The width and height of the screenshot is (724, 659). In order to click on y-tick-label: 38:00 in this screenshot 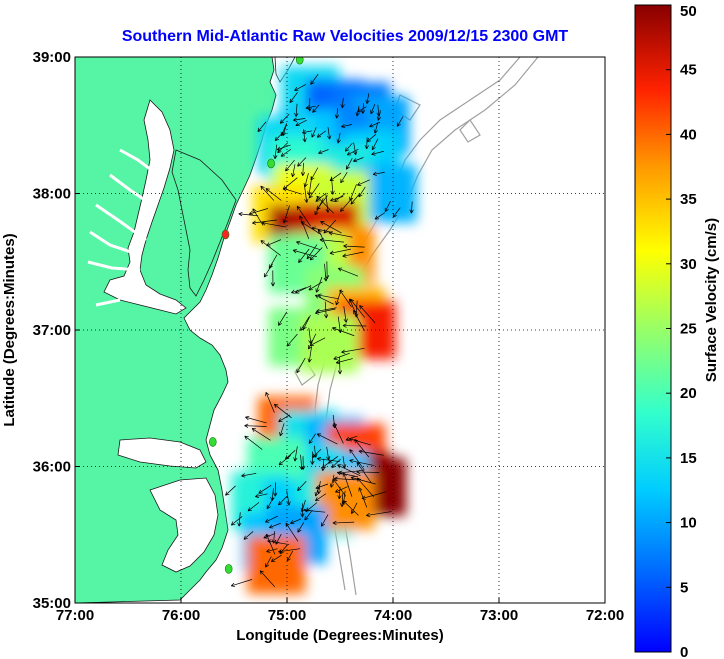, I will do `click(52, 194)`.